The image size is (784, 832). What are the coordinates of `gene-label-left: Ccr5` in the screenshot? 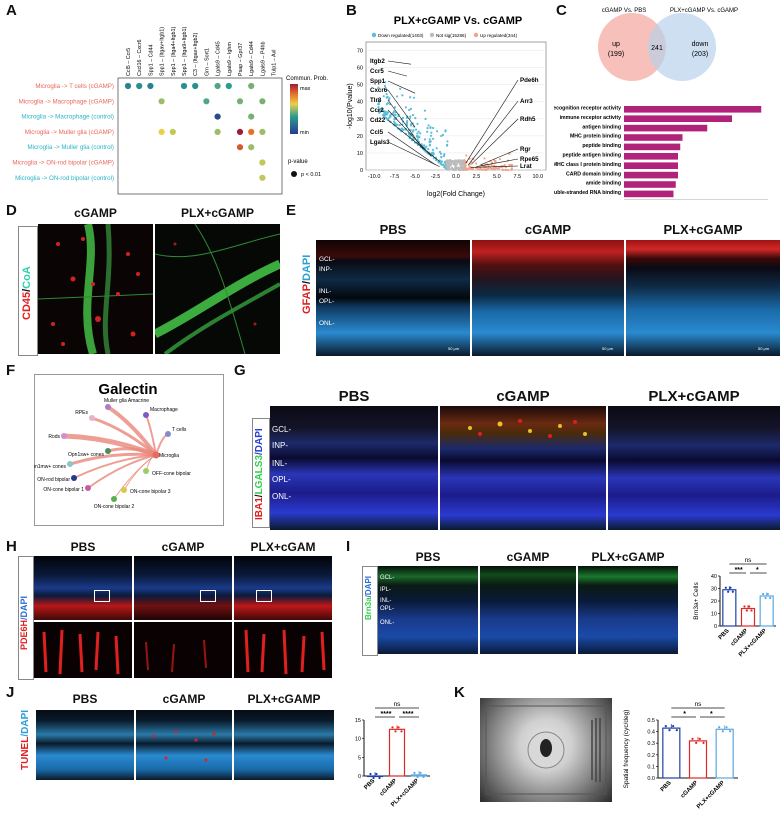 It's located at (377, 71).